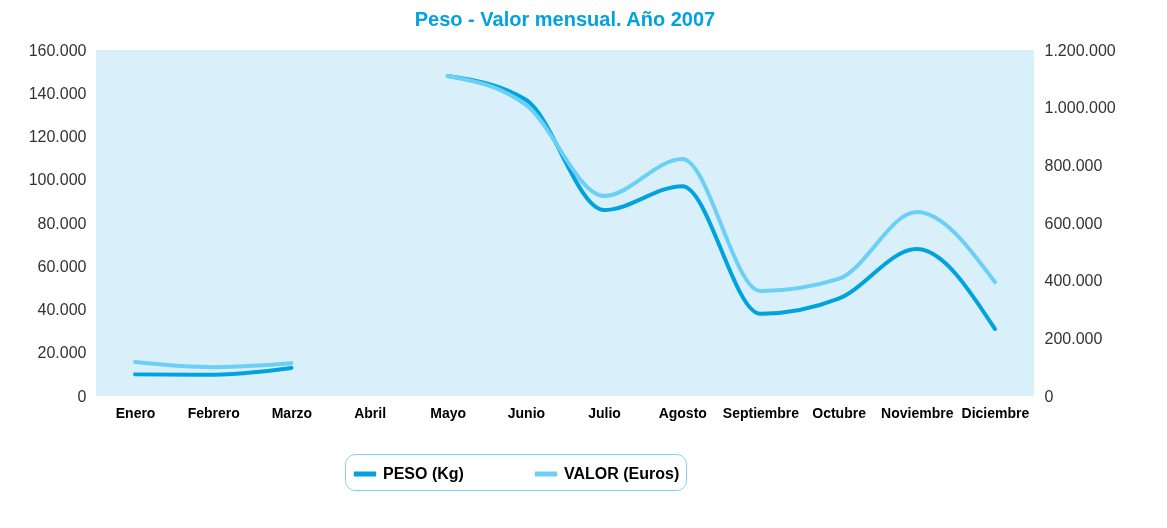  I want to click on chart-title: Peso - Valor mensual. Año 2007, so click(565, 19).